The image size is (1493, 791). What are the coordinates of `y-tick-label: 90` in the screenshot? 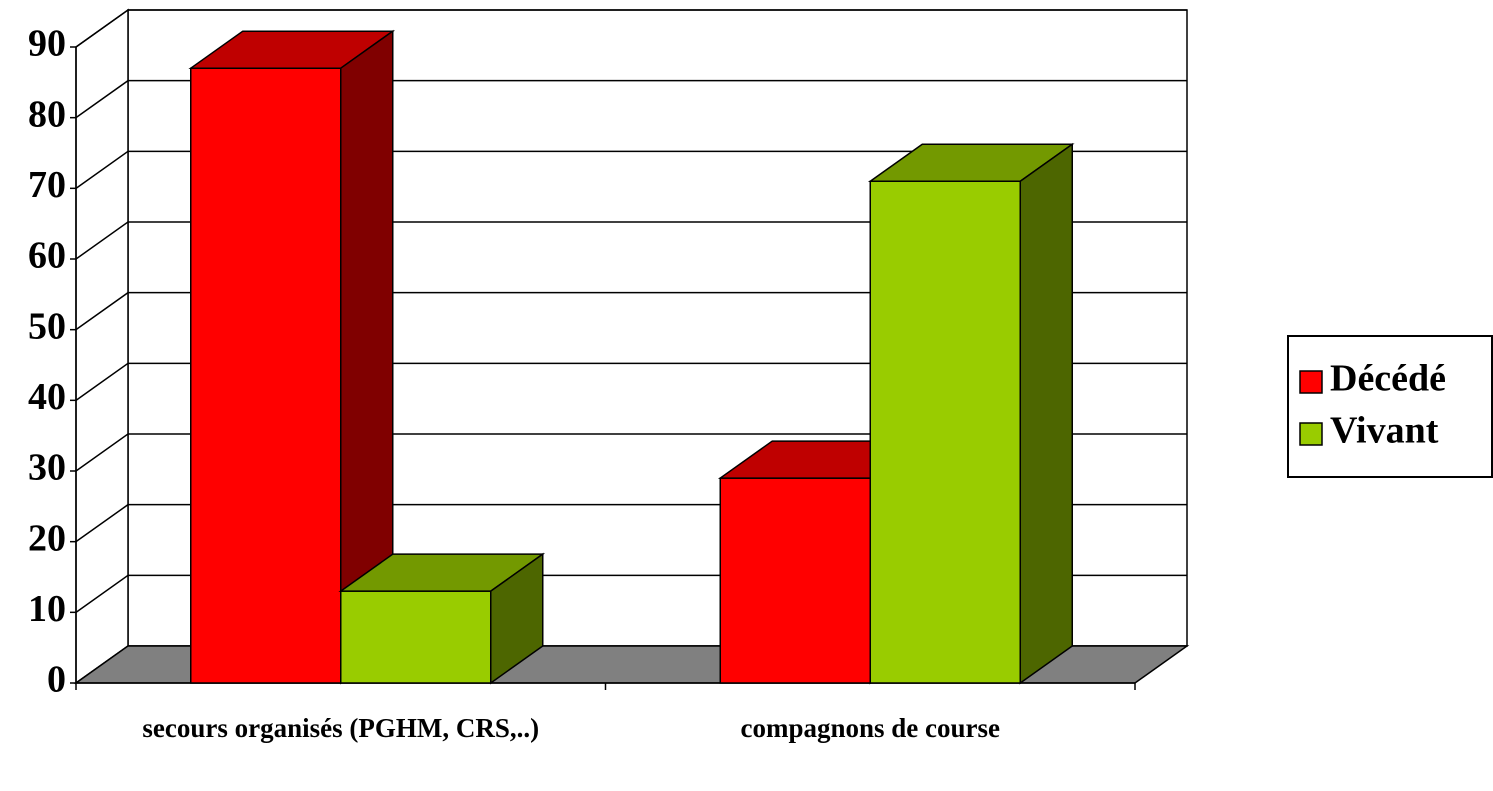 It's located at (47, 44).